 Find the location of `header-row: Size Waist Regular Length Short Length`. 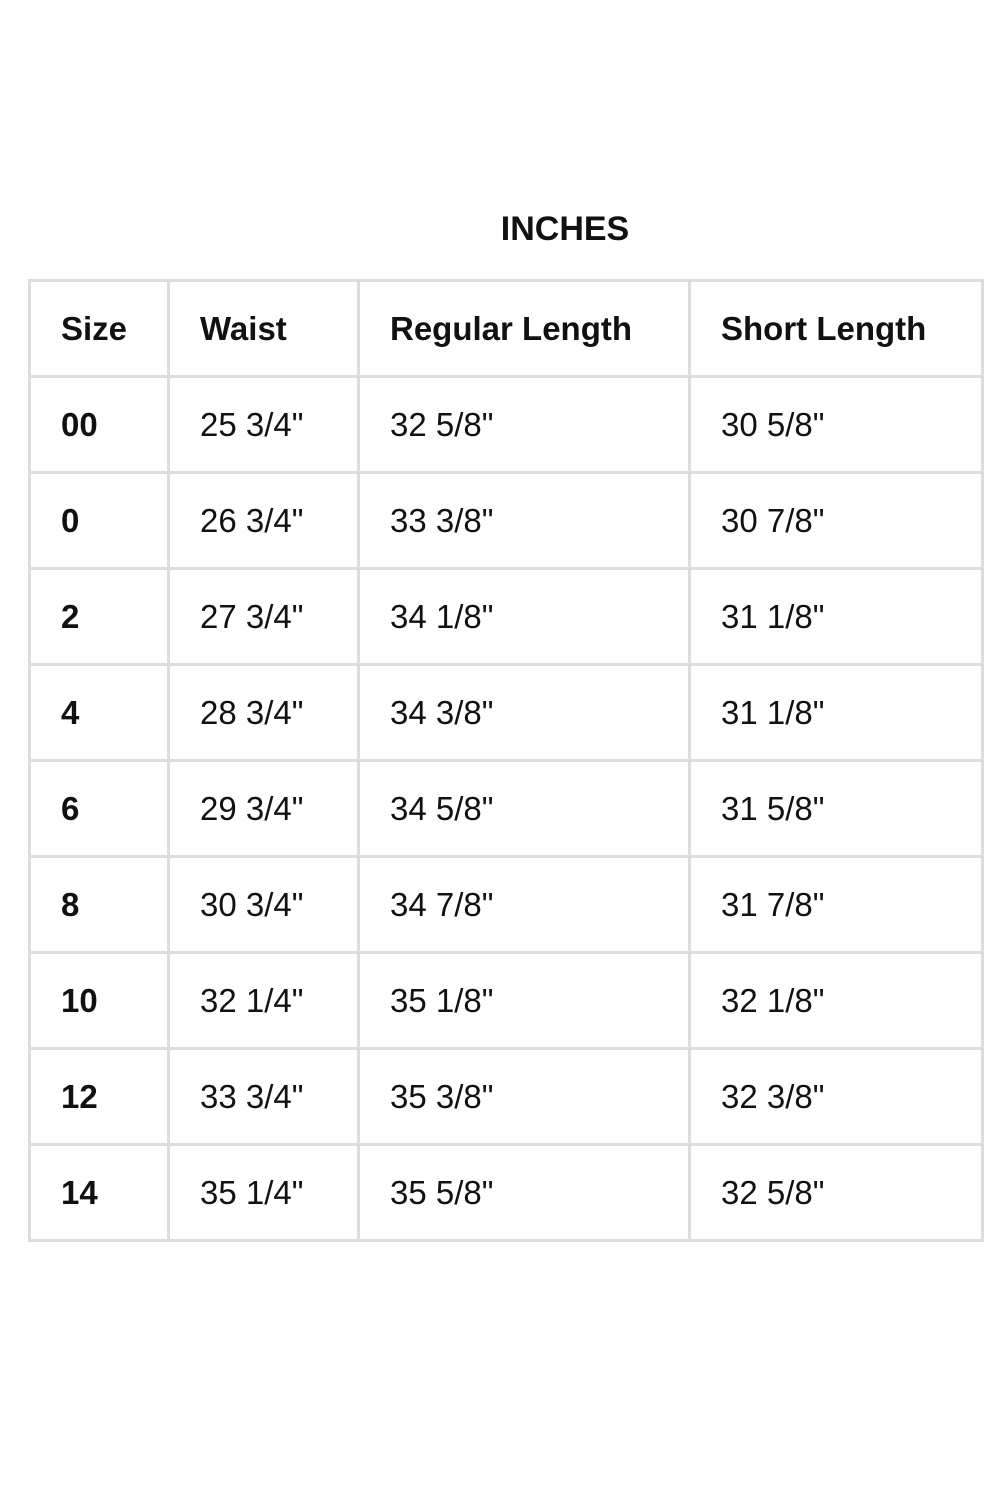

header-row: Size Waist Regular Length Short Length is located at coordinates (506, 328).